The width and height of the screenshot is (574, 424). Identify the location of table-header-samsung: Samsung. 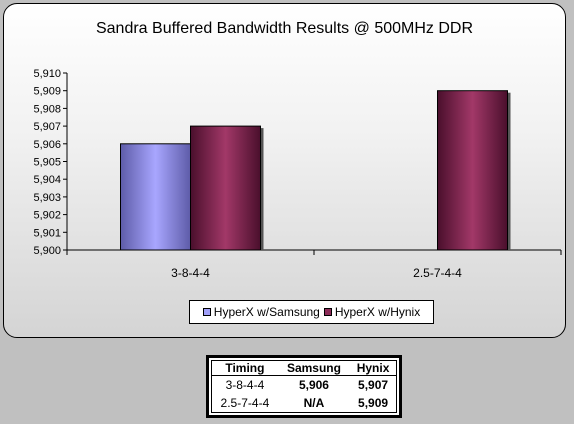
(314, 368).